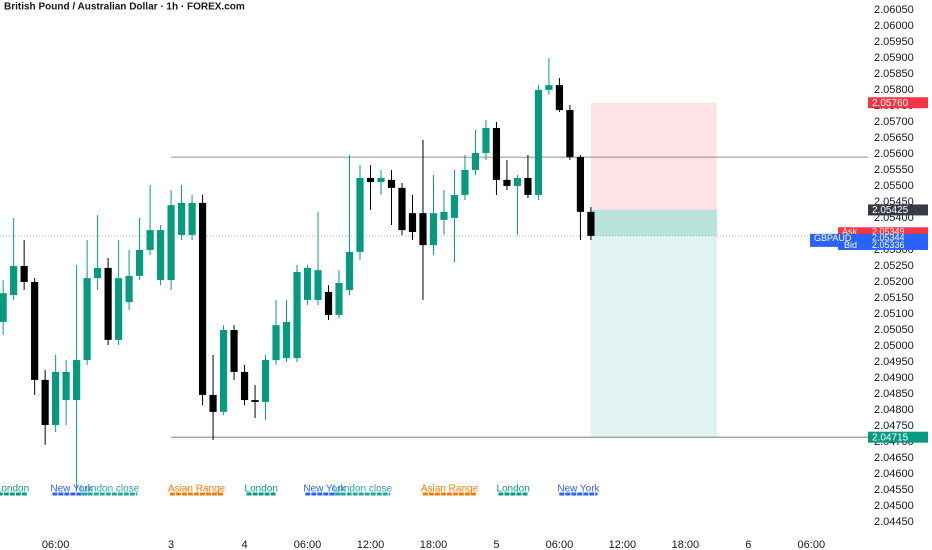  What do you see at coordinates (171, 544) in the screenshot?
I see `x-tick-label: 3` at bounding box center [171, 544].